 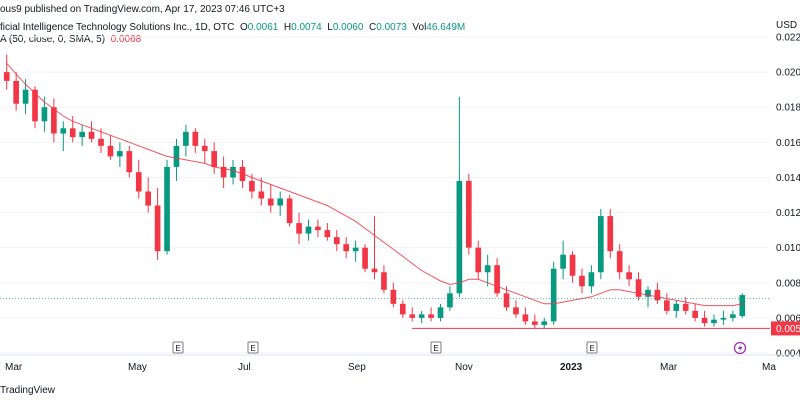 What do you see at coordinates (788, 38) in the screenshot?
I see `price-tick-label: 0.022` at bounding box center [788, 38].